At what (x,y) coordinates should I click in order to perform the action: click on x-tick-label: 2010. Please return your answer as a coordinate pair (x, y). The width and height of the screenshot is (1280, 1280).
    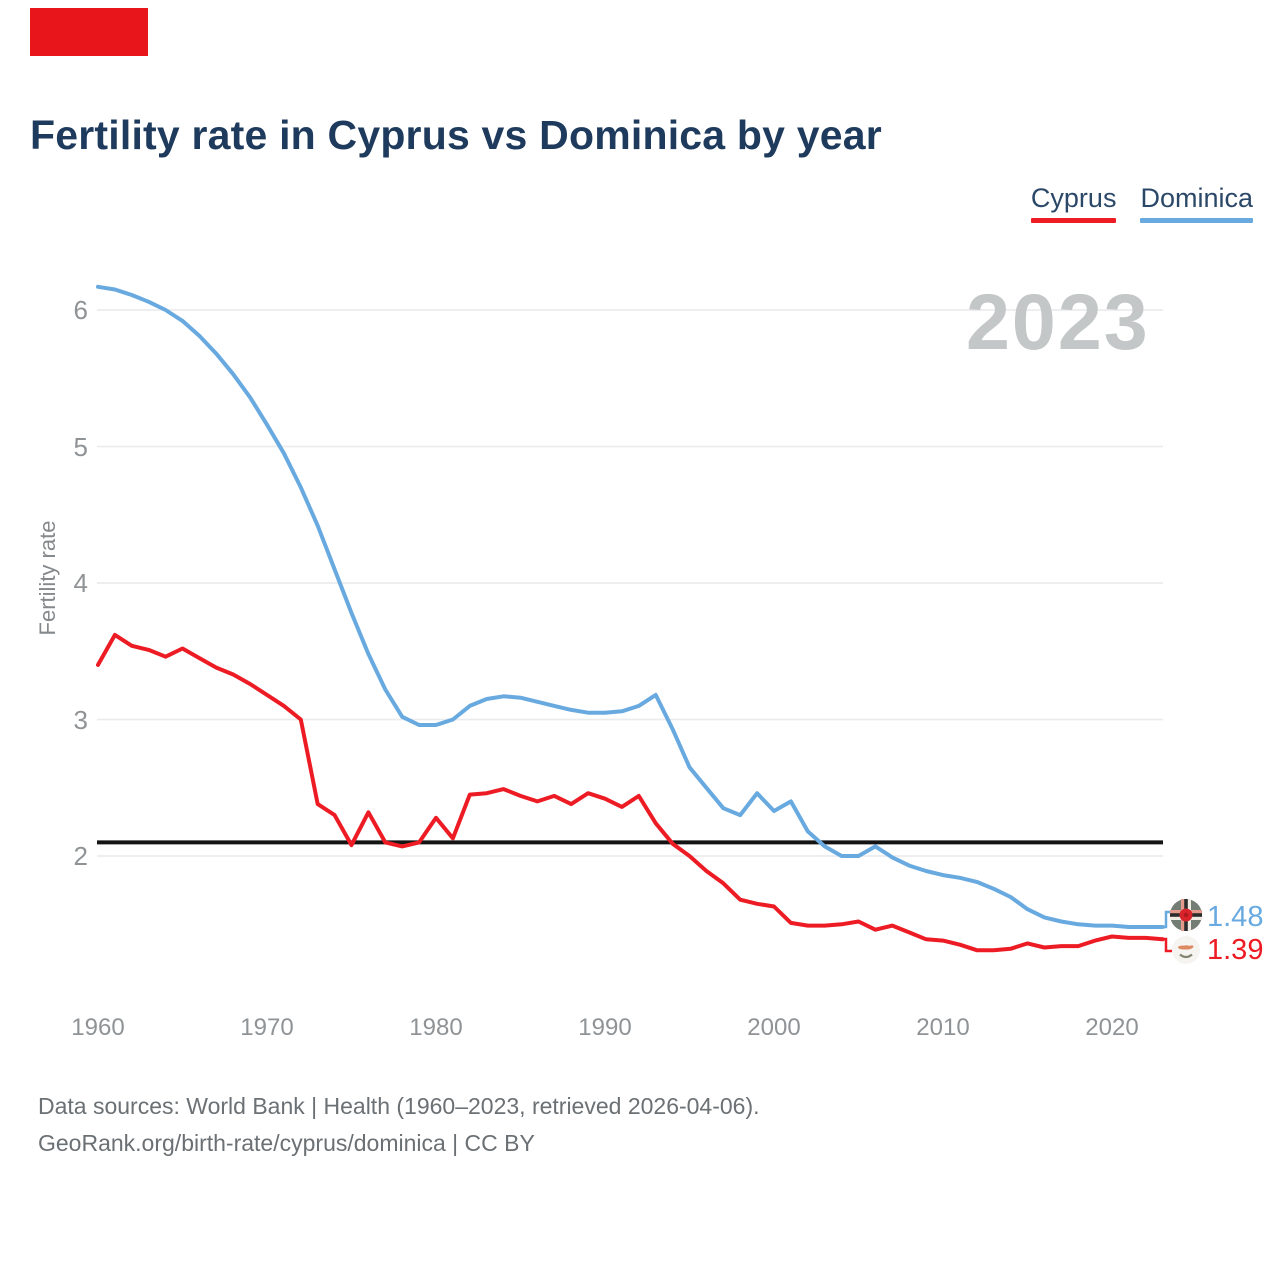
    Looking at the image, I should click on (943, 1027).